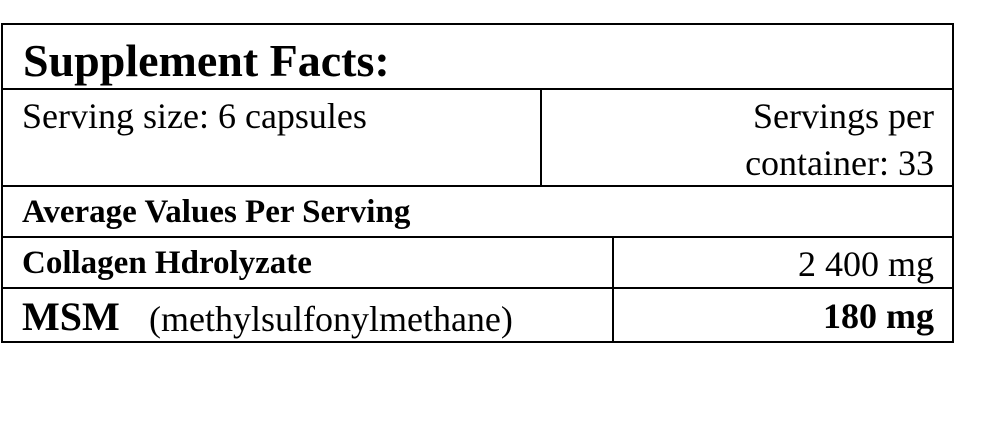  I want to click on ingredient-name: MSM, so click(71, 316).